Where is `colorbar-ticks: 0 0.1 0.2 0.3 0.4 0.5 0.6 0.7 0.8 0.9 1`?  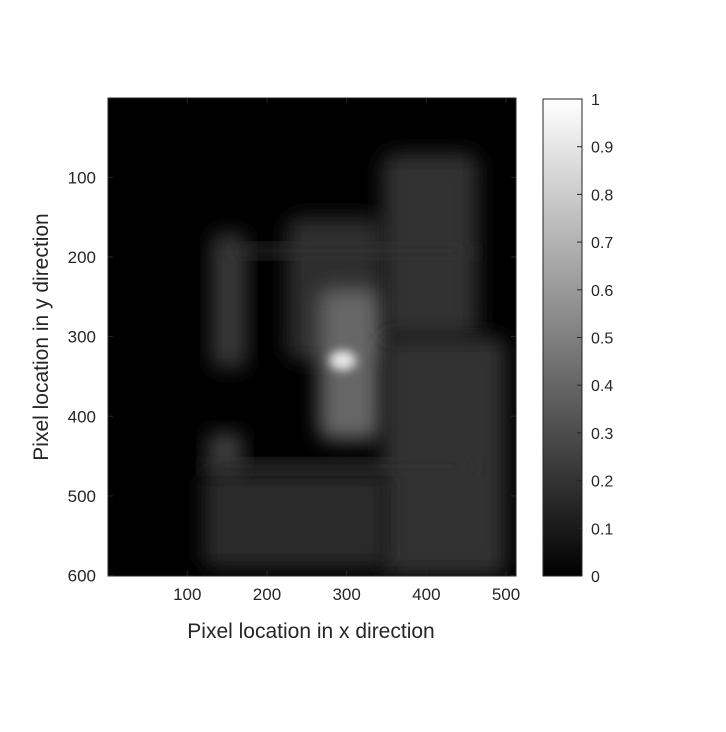 colorbar-ticks: 0 0.1 0.2 0.3 0.4 0.5 0.6 0.7 0.8 0.9 1 is located at coordinates (595, 339).